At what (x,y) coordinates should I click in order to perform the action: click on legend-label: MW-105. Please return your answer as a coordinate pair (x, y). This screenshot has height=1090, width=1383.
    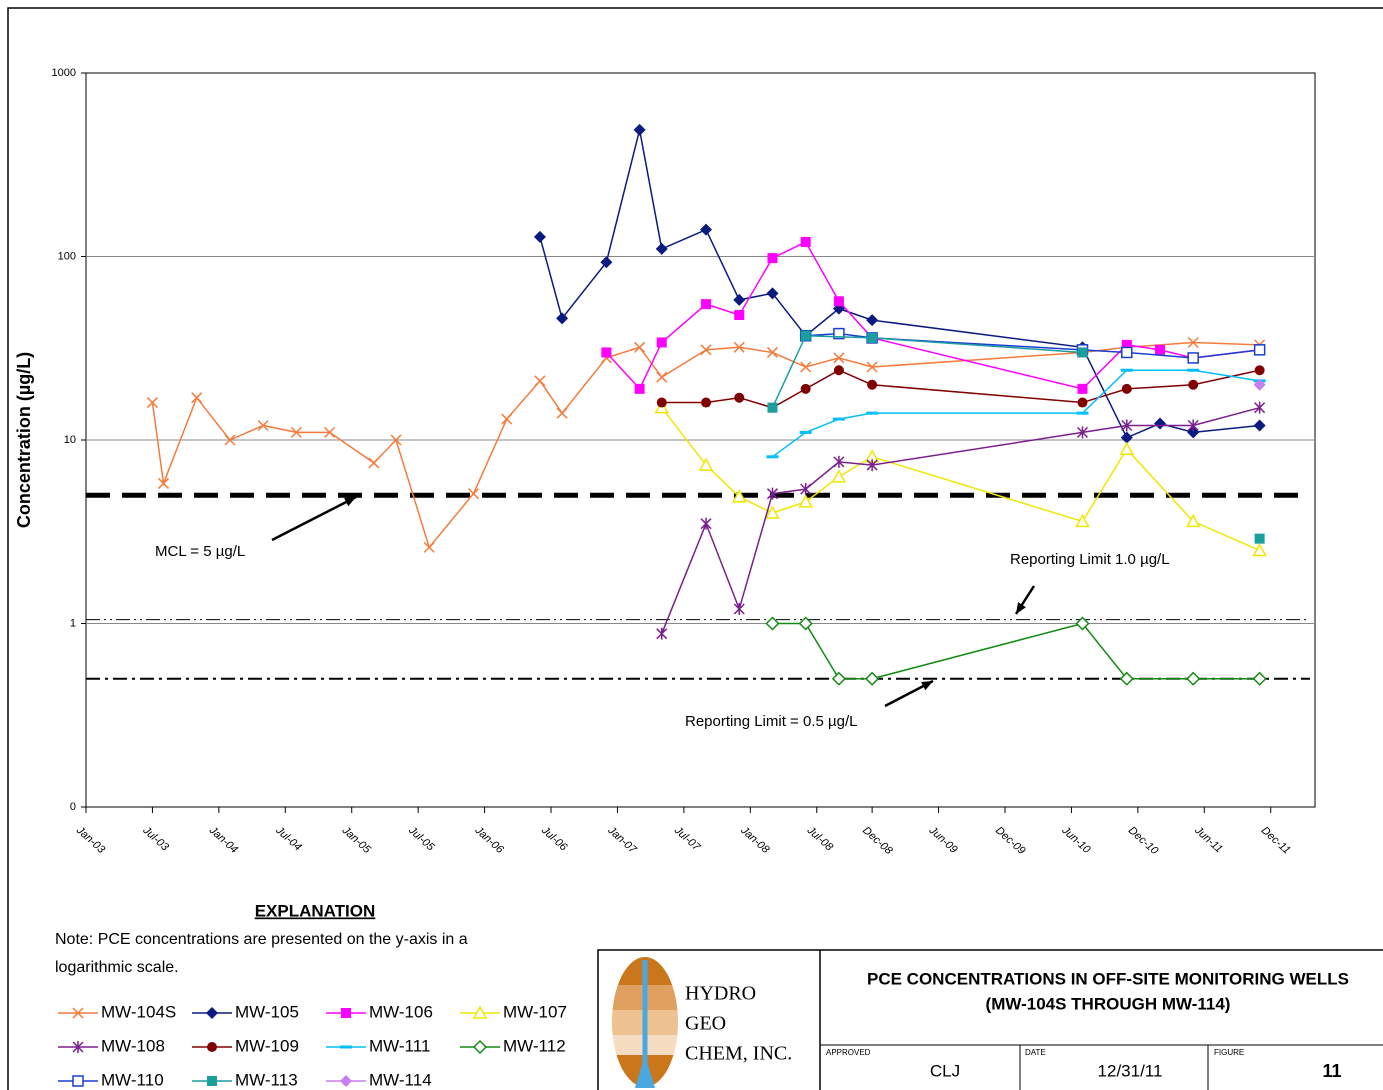
    Looking at the image, I should click on (267, 1011).